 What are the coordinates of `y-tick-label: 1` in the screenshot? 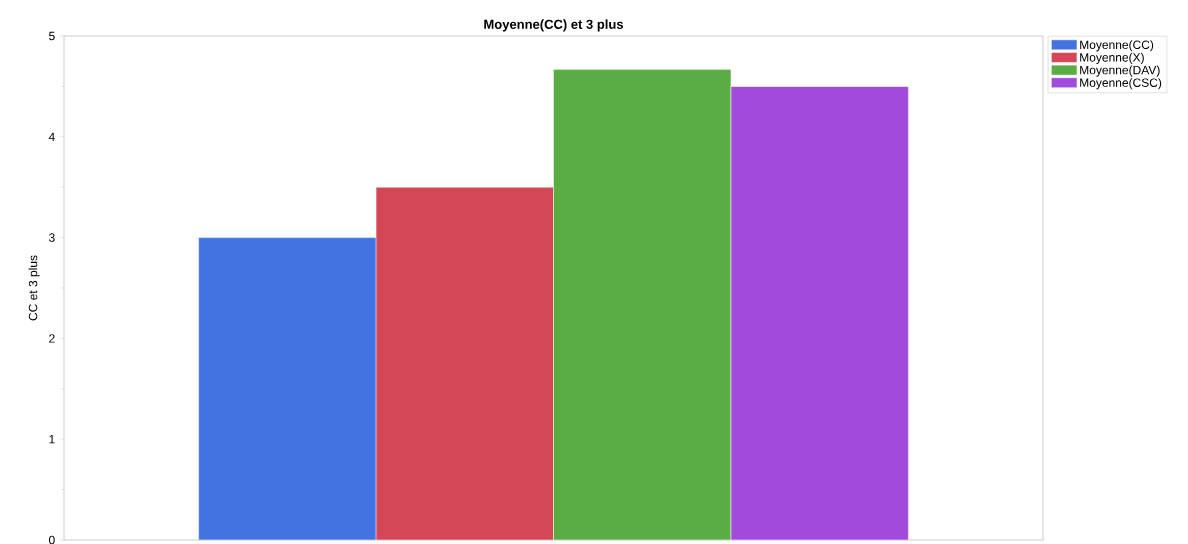 It's located at (52, 439).